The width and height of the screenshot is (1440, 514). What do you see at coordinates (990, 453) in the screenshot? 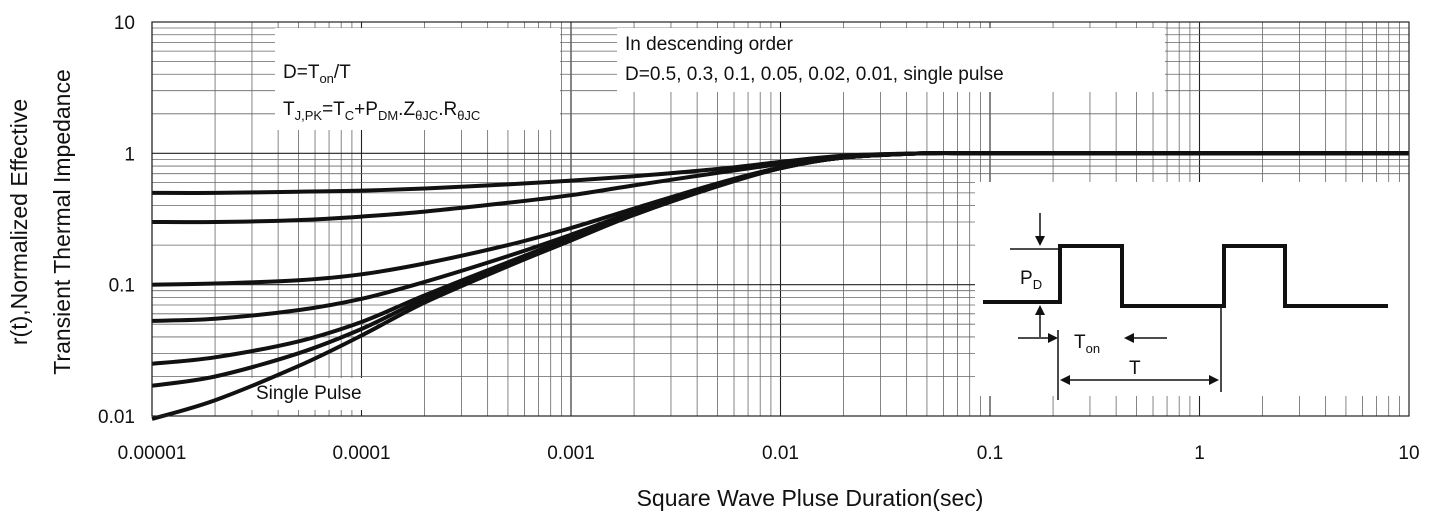
I see `x-tick-label: 0.1` at bounding box center [990, 453].